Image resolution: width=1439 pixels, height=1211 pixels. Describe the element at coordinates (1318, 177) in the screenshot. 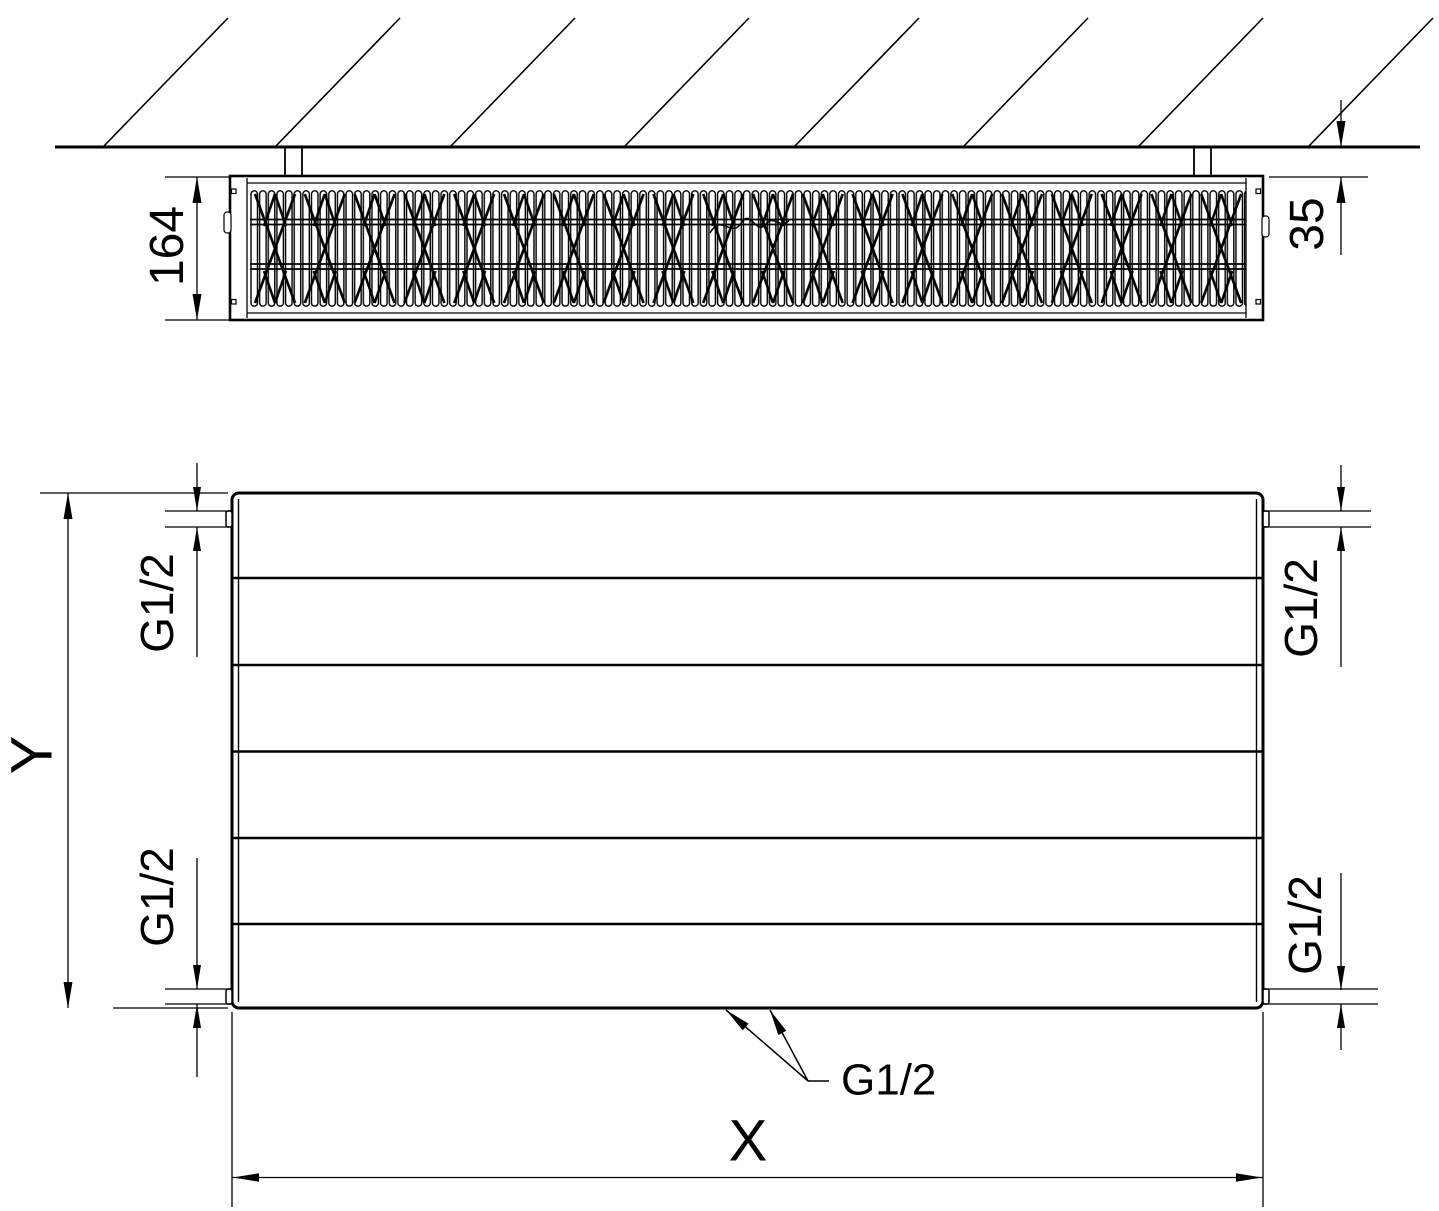

I see `dim-wall-distance: 35` at that location.